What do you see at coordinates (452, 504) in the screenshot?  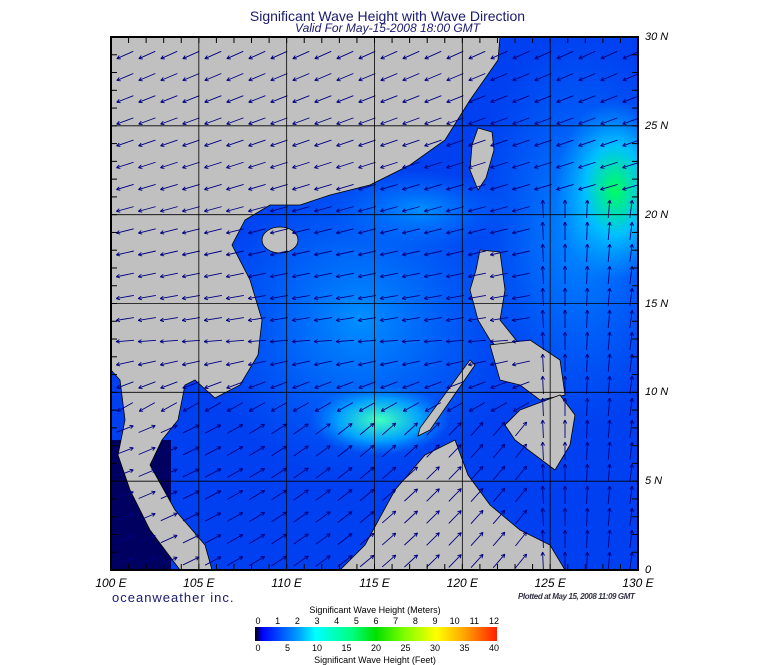 I see `land-borneo` at bounding box center [452, 504].